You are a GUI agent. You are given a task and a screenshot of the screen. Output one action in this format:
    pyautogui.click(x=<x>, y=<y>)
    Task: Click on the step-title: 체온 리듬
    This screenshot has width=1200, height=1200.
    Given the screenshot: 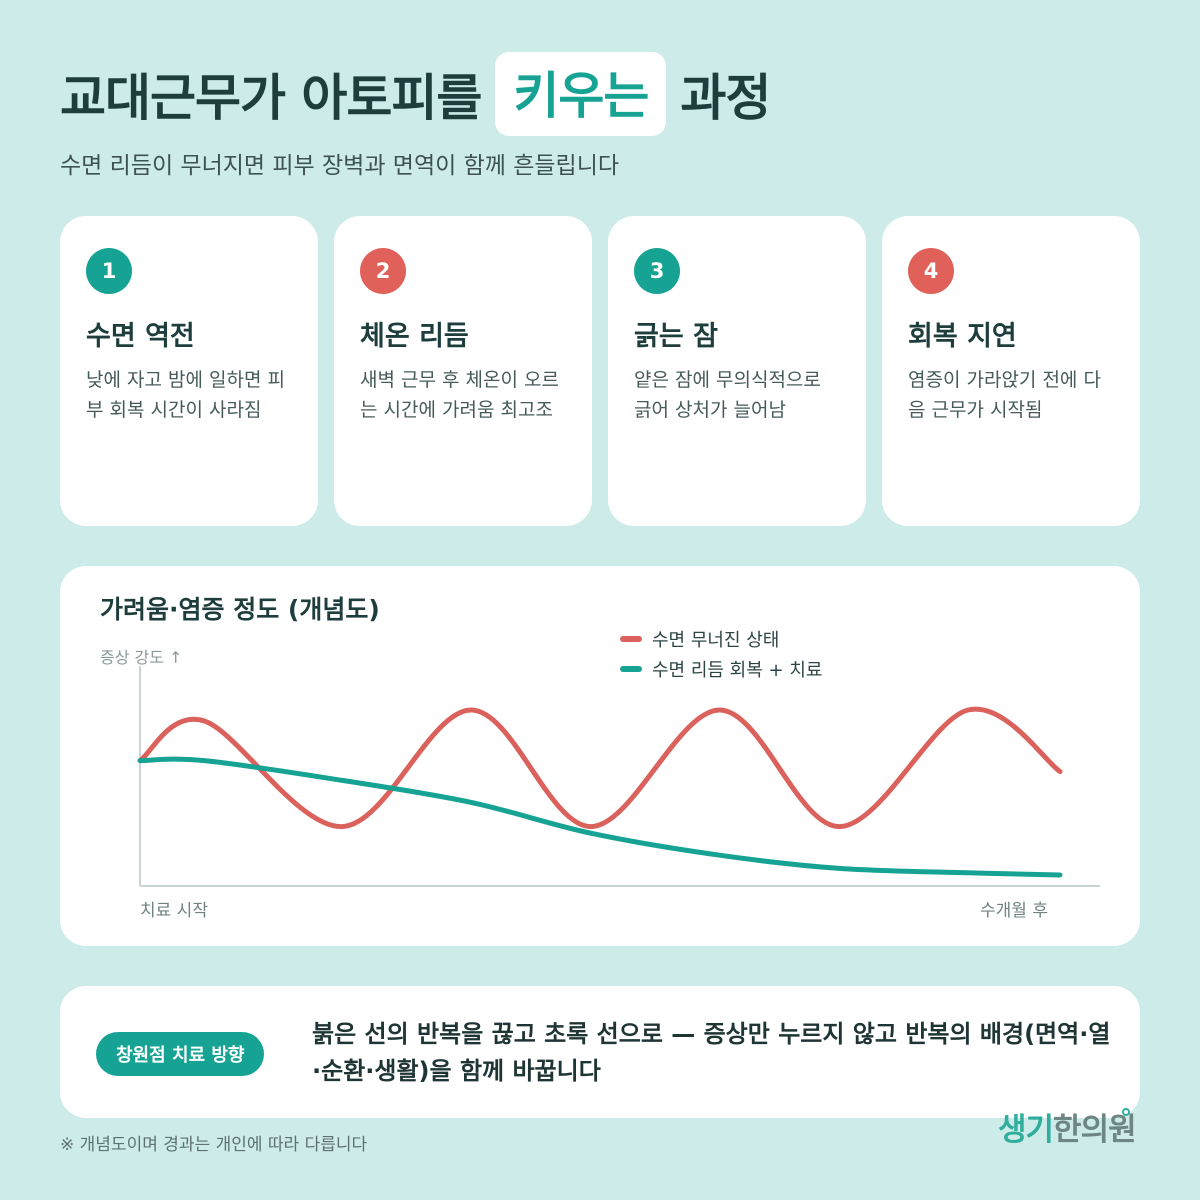 What is the action you would take?
    pyautogui.click(x=414, y=336)
    